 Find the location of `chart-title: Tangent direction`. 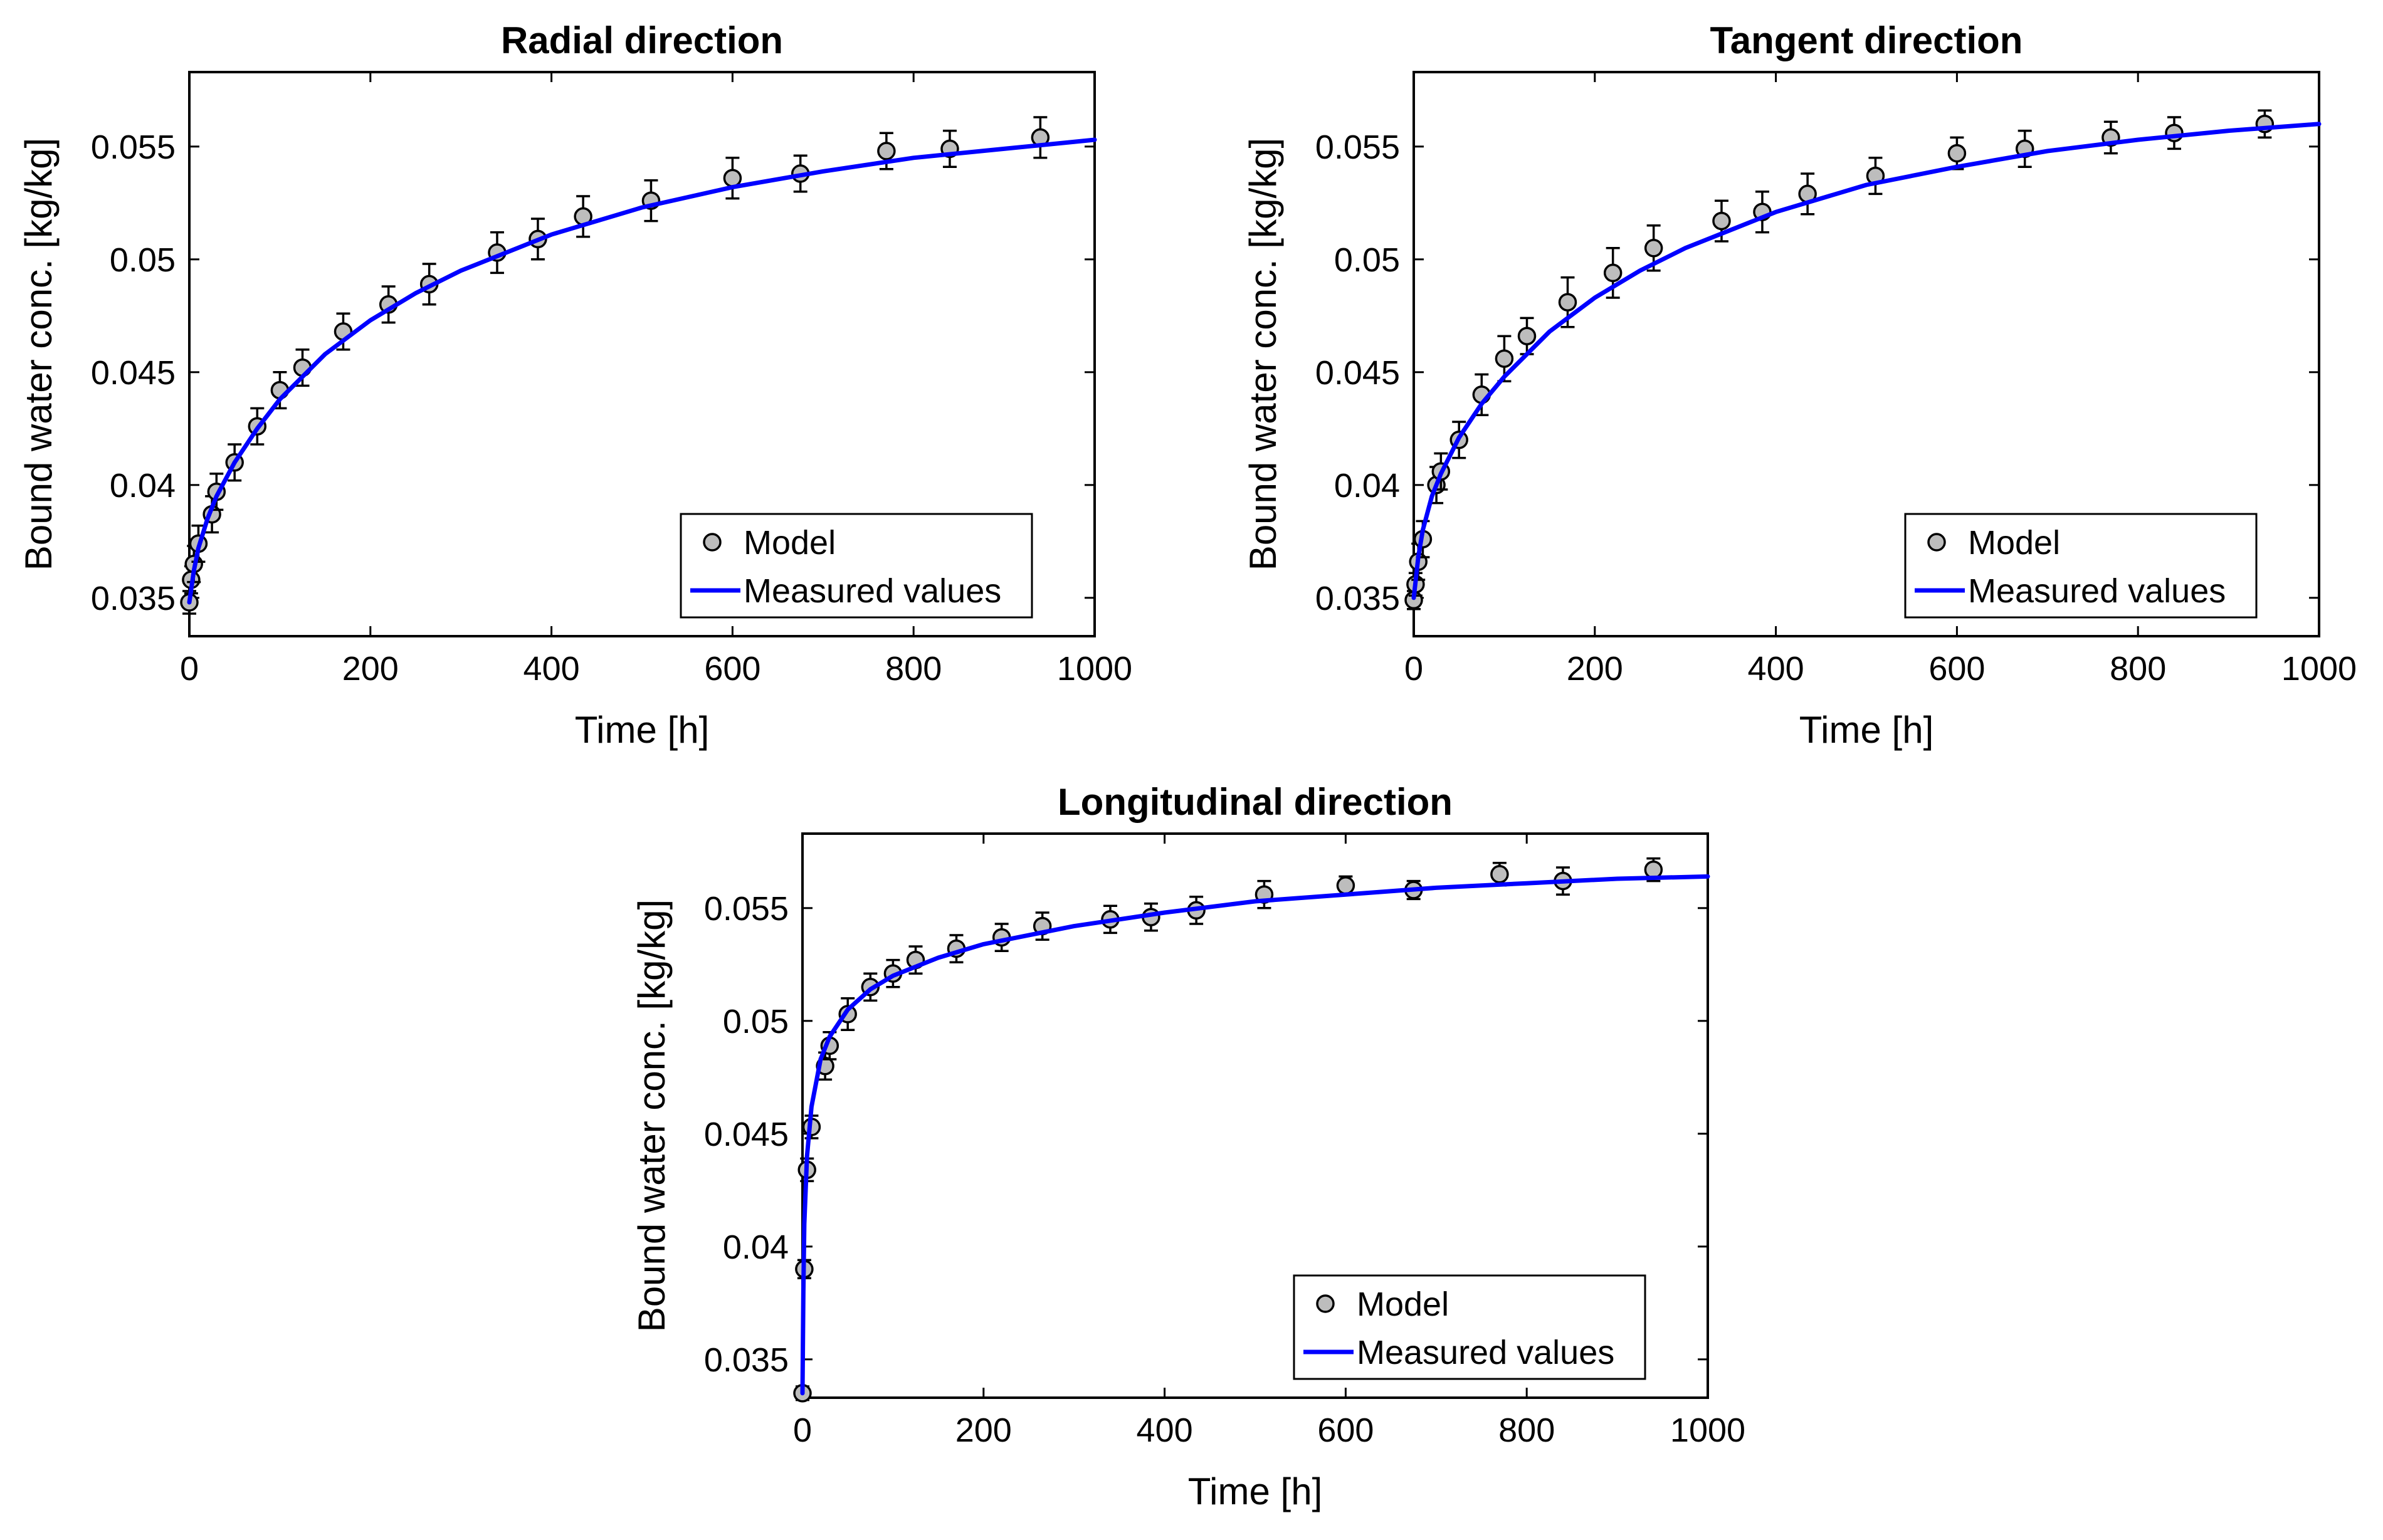

chart-title: Tangent direction is located at coordinates (1866, 40).